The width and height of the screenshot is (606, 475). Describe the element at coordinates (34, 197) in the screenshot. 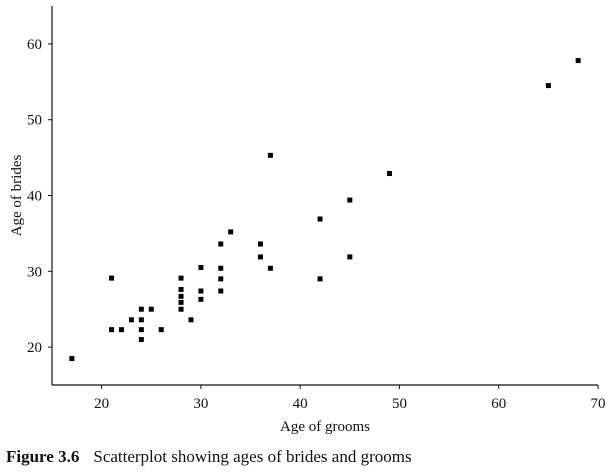

I see `y-tick-label: 40` at that location.